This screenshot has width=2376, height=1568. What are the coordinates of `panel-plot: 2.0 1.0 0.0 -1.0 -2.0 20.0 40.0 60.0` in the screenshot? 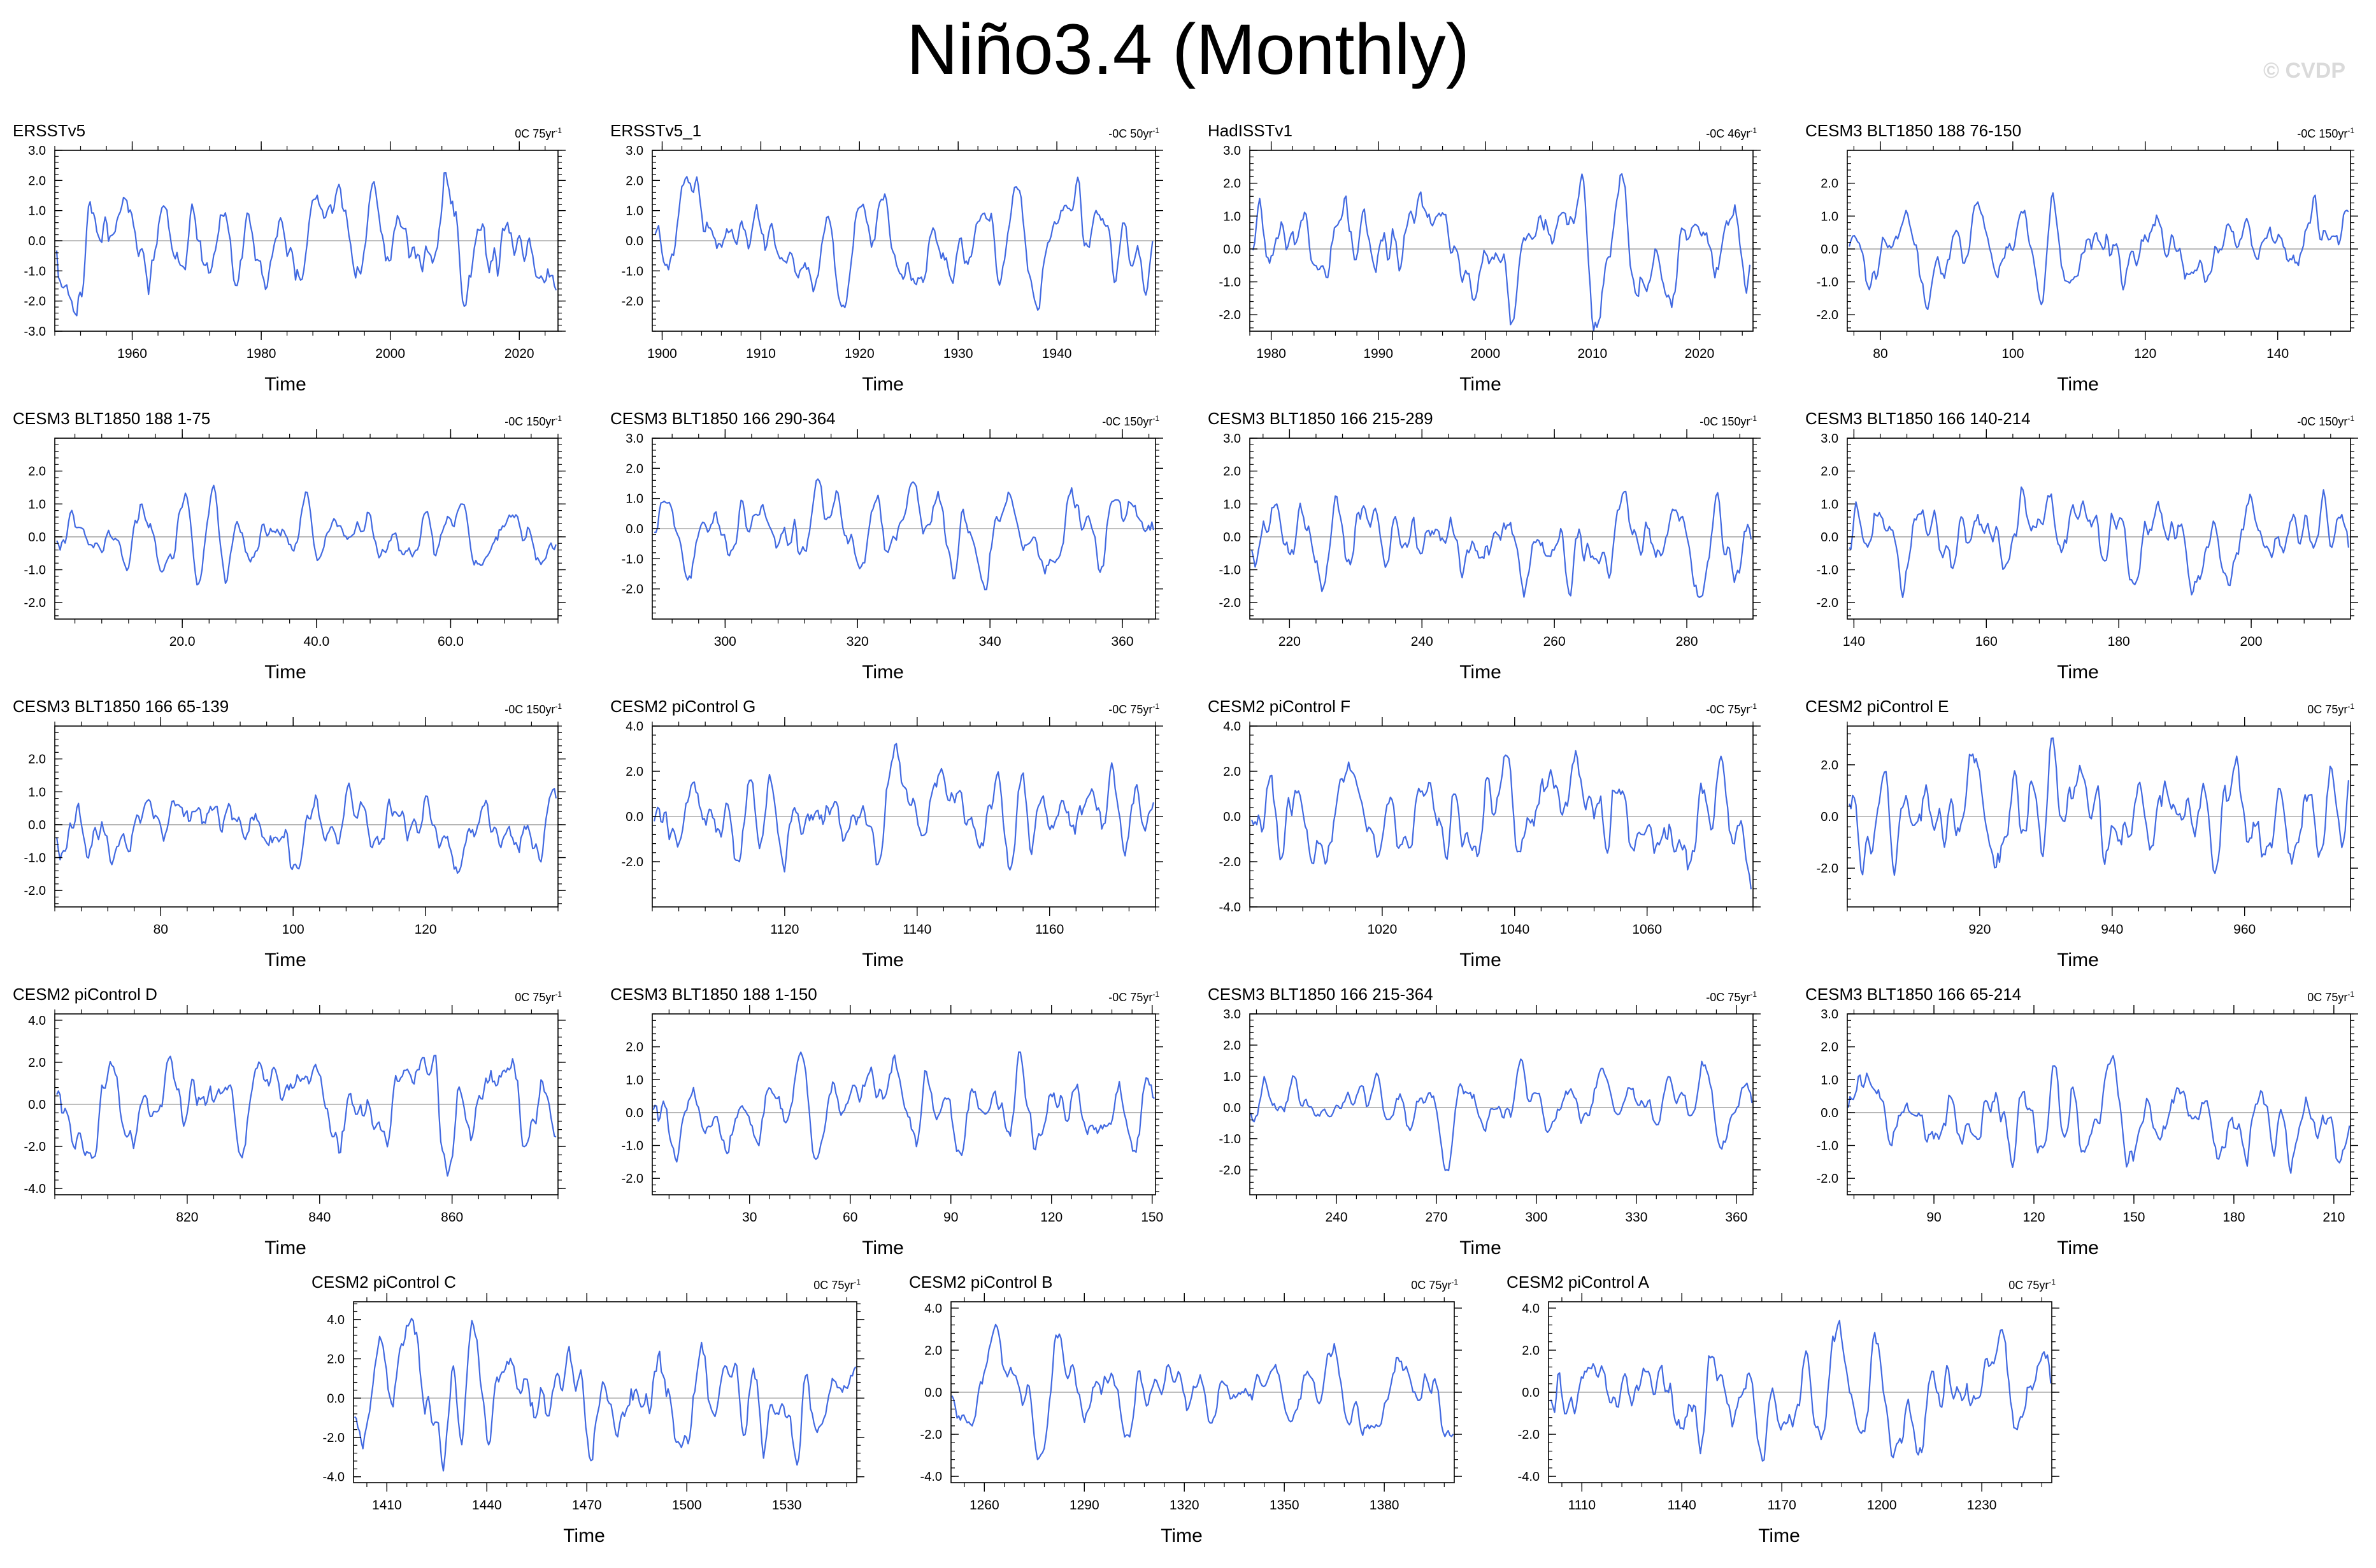 It's located at (295, 539).